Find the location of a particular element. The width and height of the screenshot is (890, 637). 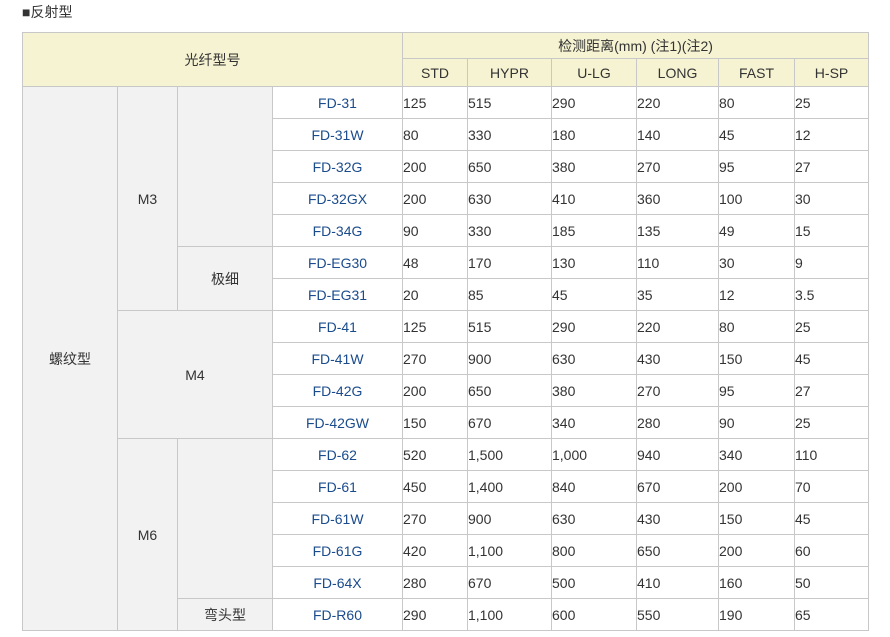

table-row: FD-41W 270 900 630 430 150 45 is located at coordinates (446, 358).